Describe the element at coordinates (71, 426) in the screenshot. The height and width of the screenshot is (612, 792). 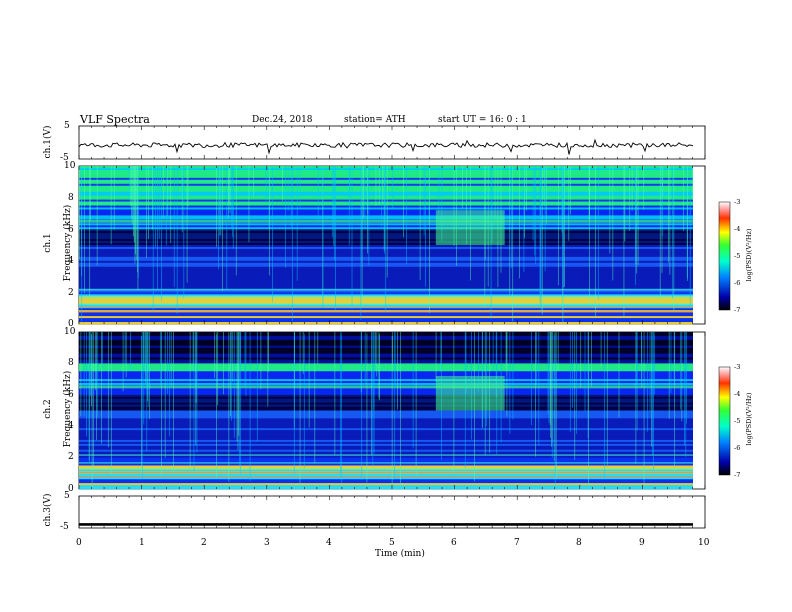
I see `ch2-spec-ytick-4: 4` at that location.